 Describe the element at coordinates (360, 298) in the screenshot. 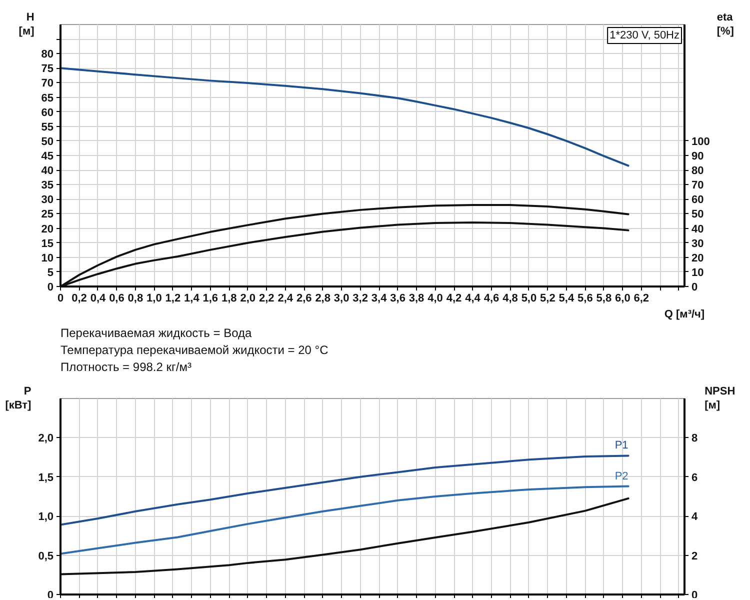

I see `x-tick-label: 3,2` at that location.